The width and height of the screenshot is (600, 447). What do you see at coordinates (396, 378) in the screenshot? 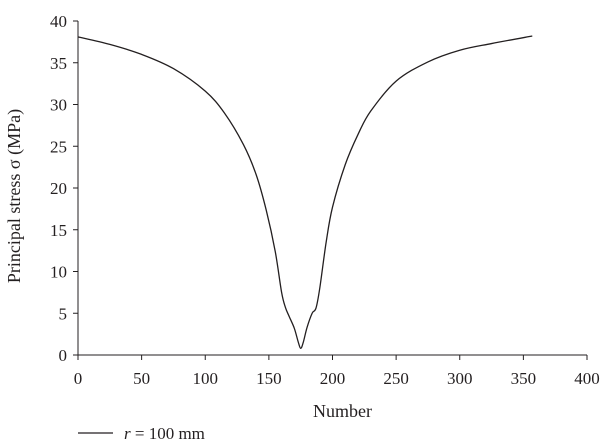
I see `x-tick-label-250: 250` at bounding box center [396, 378].